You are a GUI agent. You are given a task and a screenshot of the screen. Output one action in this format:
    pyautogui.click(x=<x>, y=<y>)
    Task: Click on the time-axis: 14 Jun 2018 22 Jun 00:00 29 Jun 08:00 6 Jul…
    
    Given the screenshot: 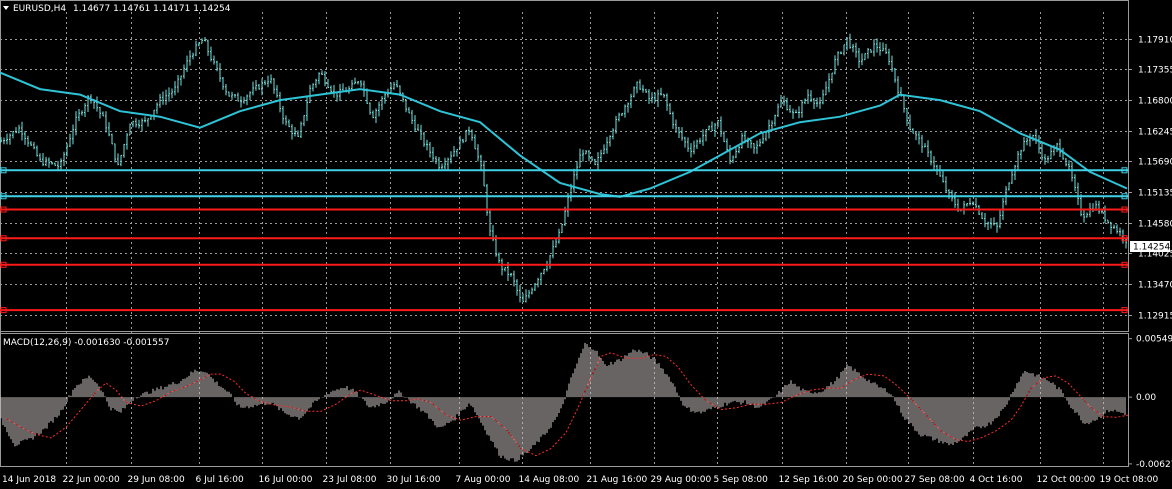 What is the action you would take?
    pyautogui.click(x=580, y=480)
    